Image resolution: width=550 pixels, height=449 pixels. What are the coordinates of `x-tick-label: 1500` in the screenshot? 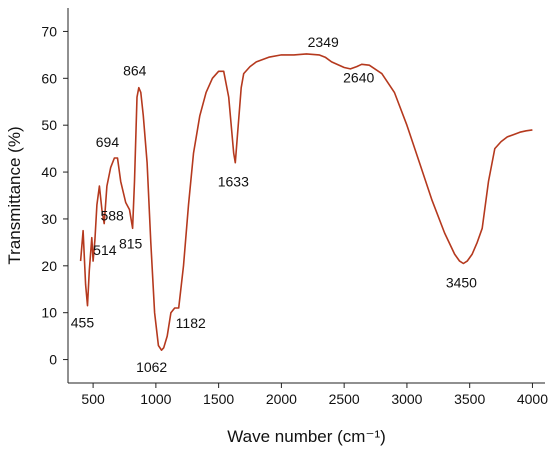 It's located at (218, 399).